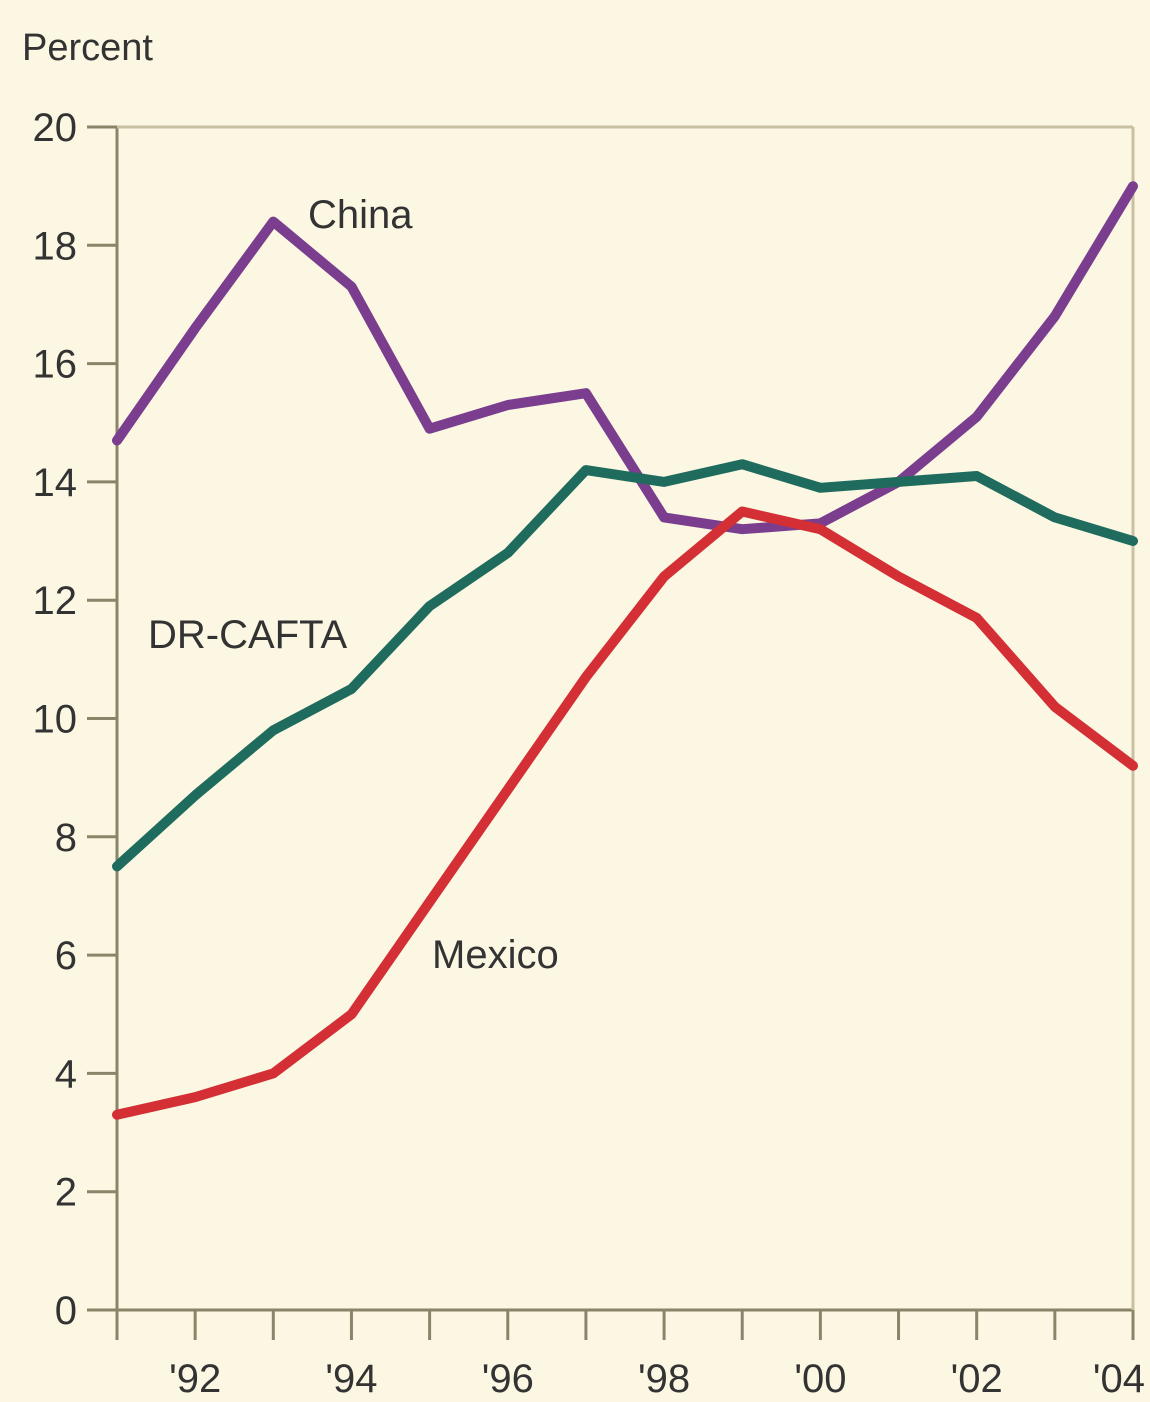 This screenshot has width=1150, height=1402. What do you see at coordinates (630, 1355) in the screenshot?
I see `x-axis-ticks: '92 '94 '96 '98 '00 '02 '04` at bounding box center [630, 1355].